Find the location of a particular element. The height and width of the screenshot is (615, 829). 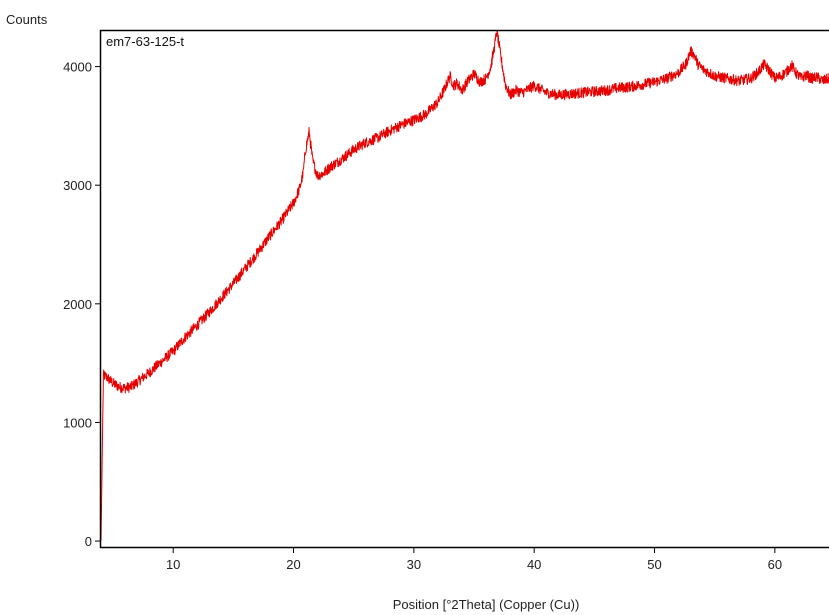

x-tick-label: 40 is located at coordinates (534, 564).